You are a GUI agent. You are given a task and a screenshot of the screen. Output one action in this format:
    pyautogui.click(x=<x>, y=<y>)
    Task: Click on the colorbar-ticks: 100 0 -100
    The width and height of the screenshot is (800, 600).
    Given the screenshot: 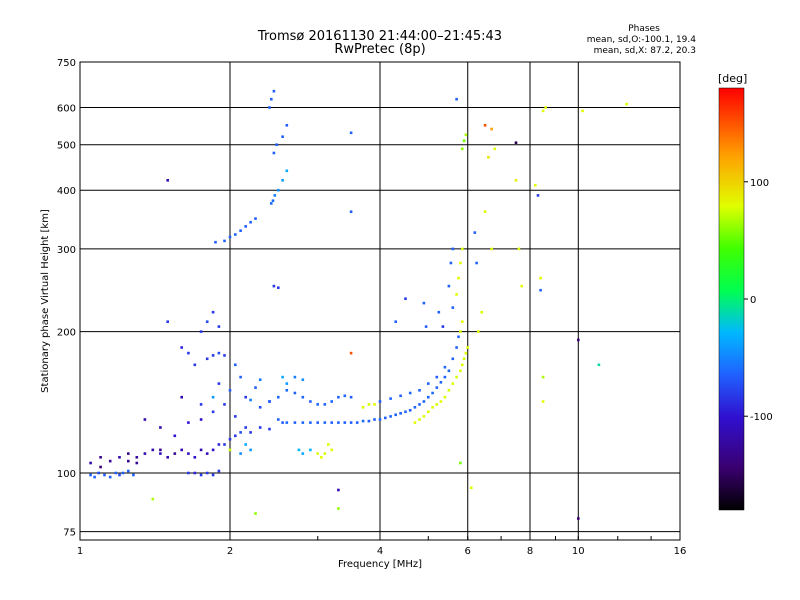 What is the action you would take?
    pyautogui.click(x=758, y=300)
    